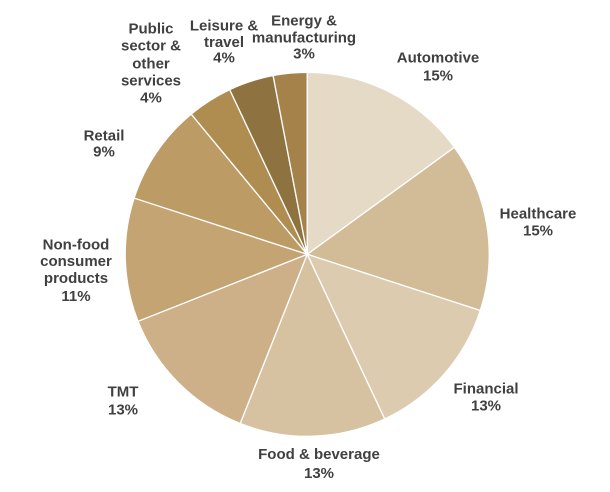  Describe the element at coordinates (224, 26) in the screenshot. I see `svg-text: Leisure &` at that location.